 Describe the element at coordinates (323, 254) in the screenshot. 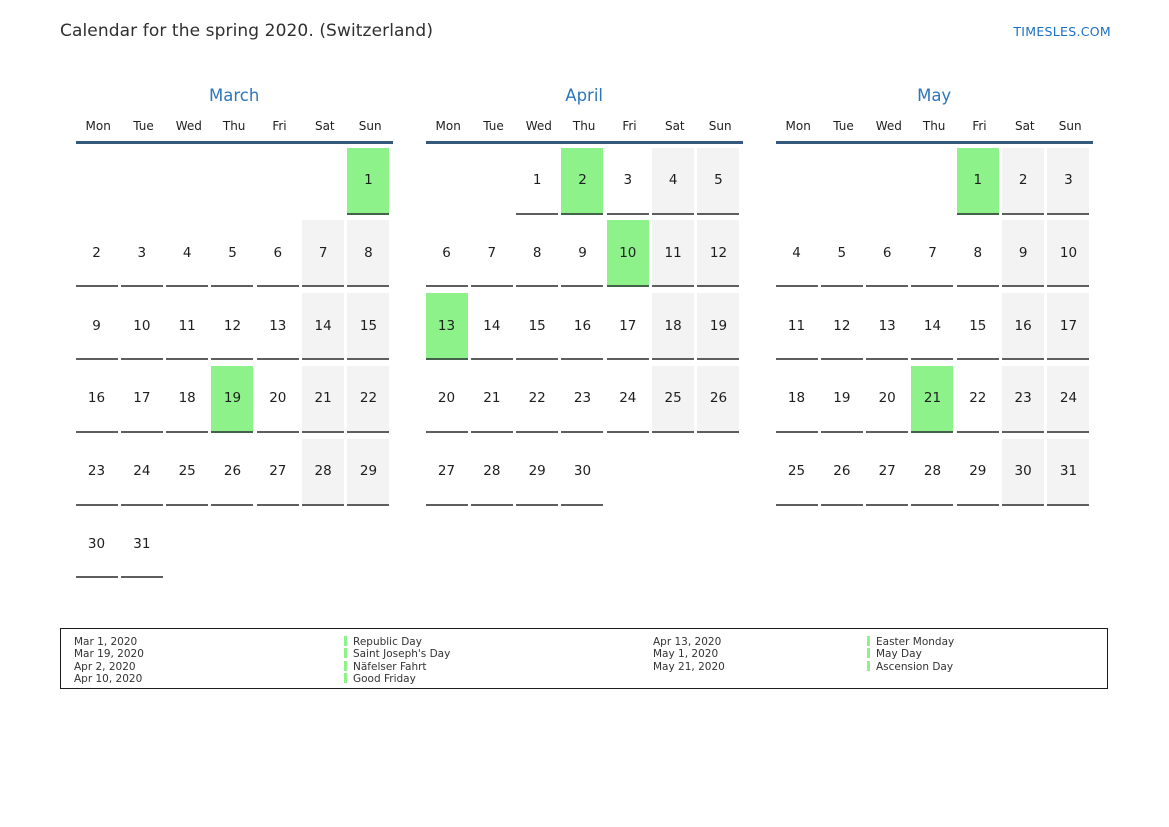

I see `day-march-7: 7` at that location.